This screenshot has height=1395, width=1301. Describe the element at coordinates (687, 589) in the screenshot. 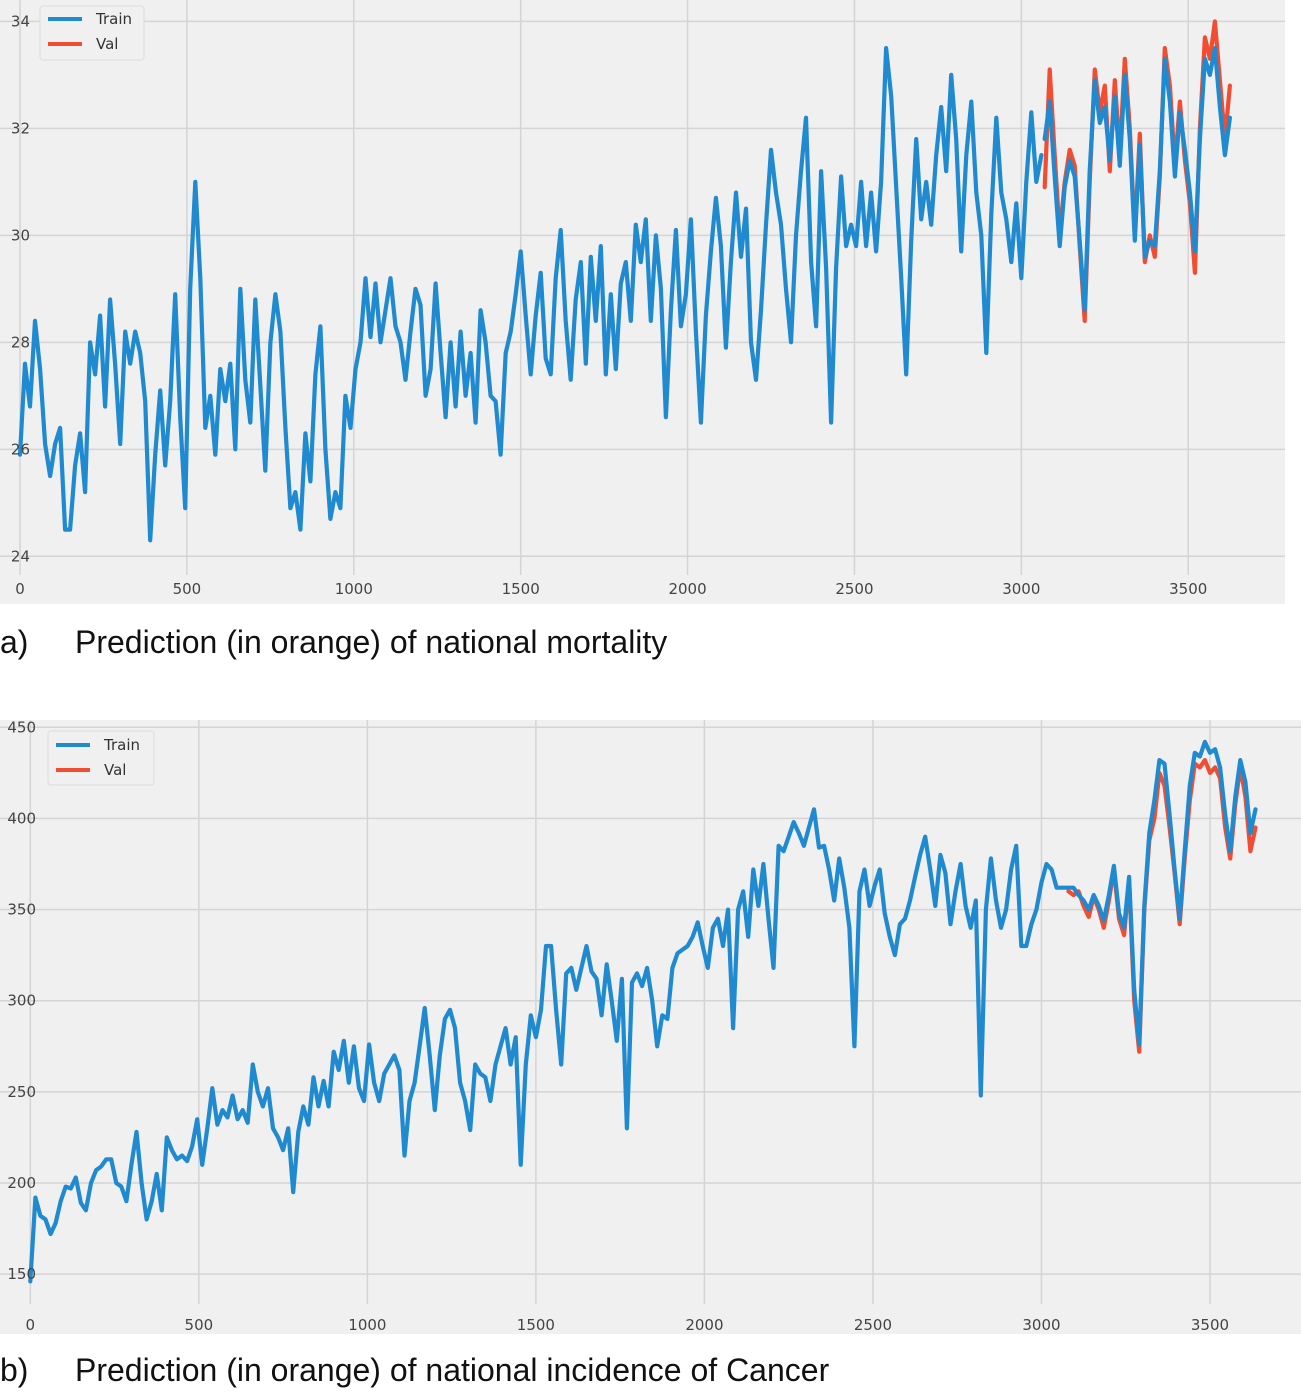

I see `x-tick-a-4: 2000` at that location.